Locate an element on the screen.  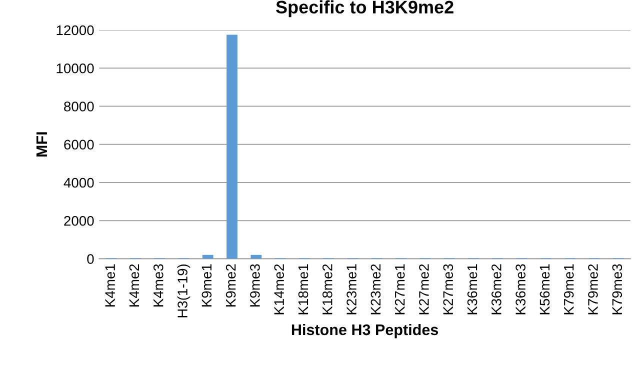
x-tick-label: K23me2 is located at coordinates (375, 289).